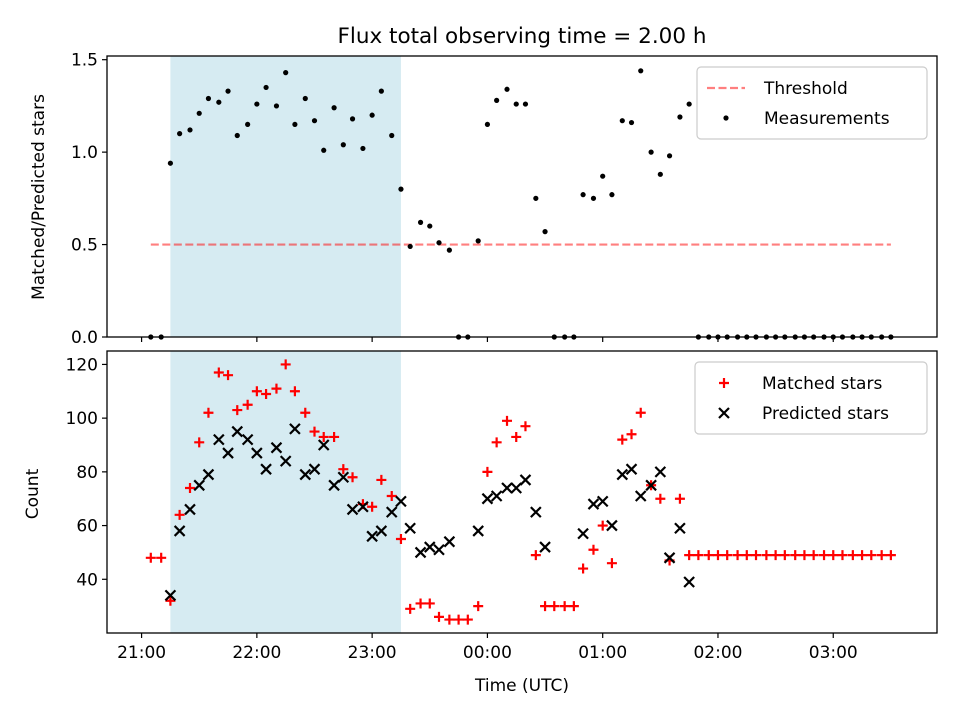  Describe the element at coordinates (84, 61) in the screenshot. I see `y-tick-label: 1.5` at that location.